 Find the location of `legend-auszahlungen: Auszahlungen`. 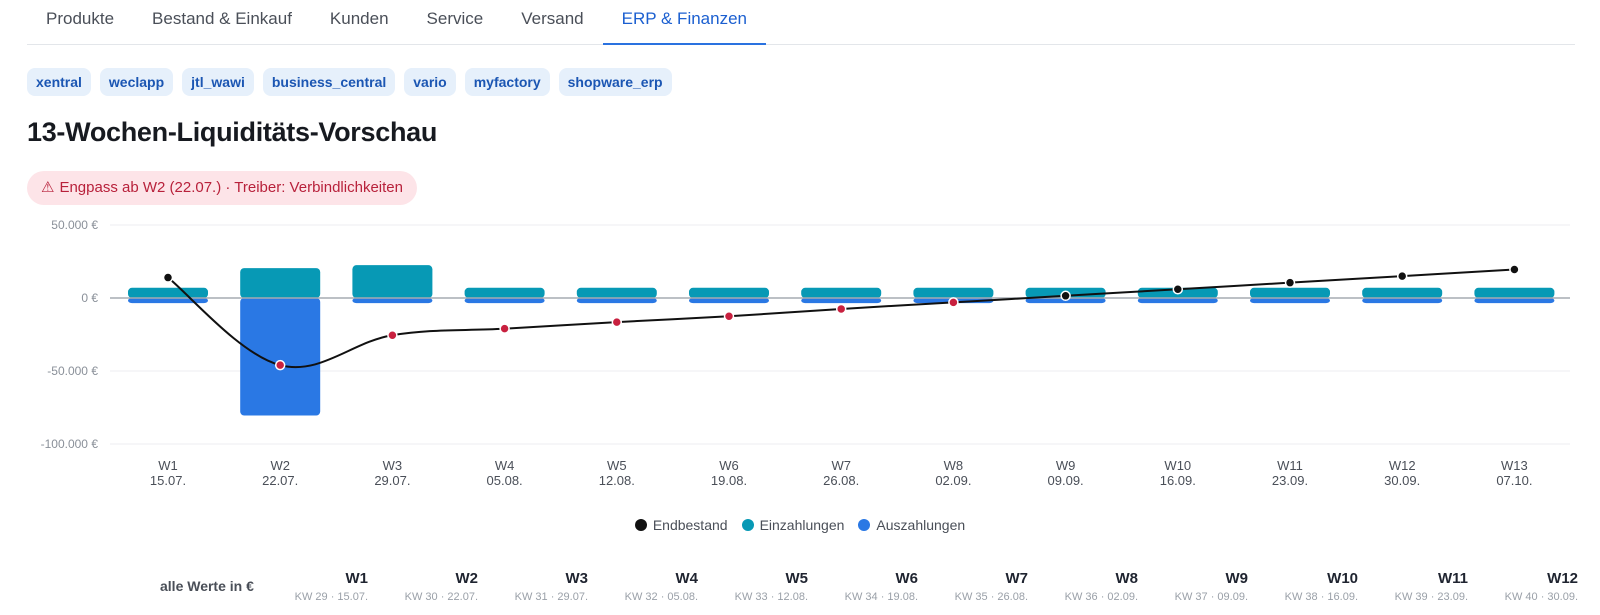

legend-auszahlungen: Auszahlungen is located at coordinates (911, 525).